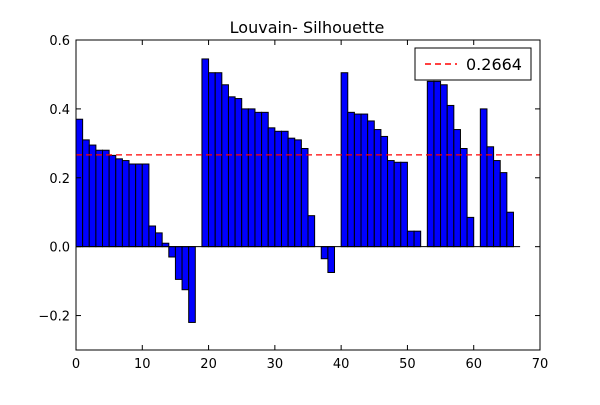  Describe the element at coordinates (76, 364) in the screenshot. I see `x-tick-label: 0` at that location.